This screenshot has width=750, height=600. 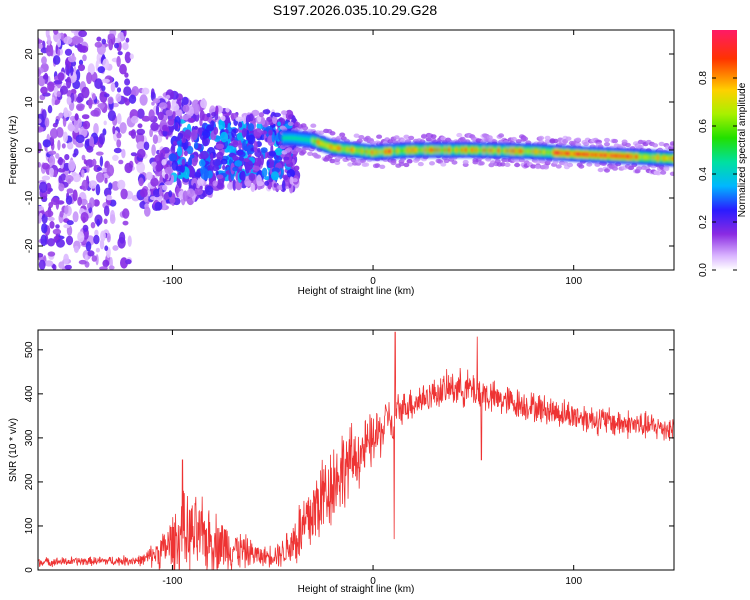 I want to click on spectrogram-y-tick-label: -10, so click(x=29, y=197).